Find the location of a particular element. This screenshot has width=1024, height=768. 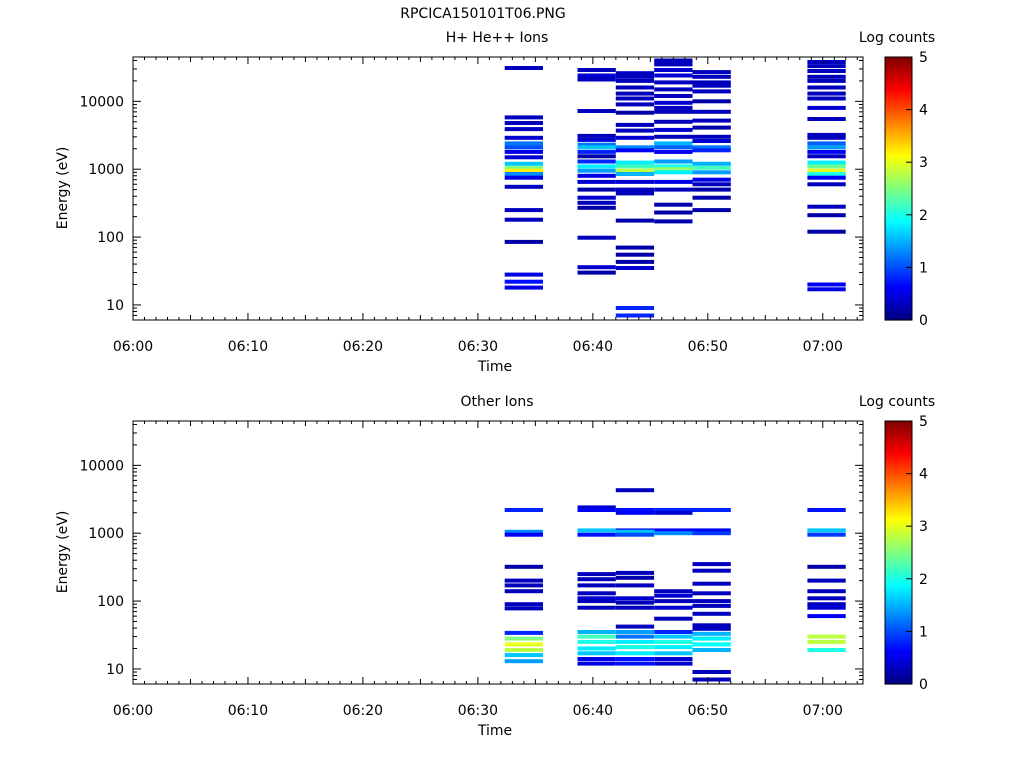

plot-area is located at coordinates (675, 188).